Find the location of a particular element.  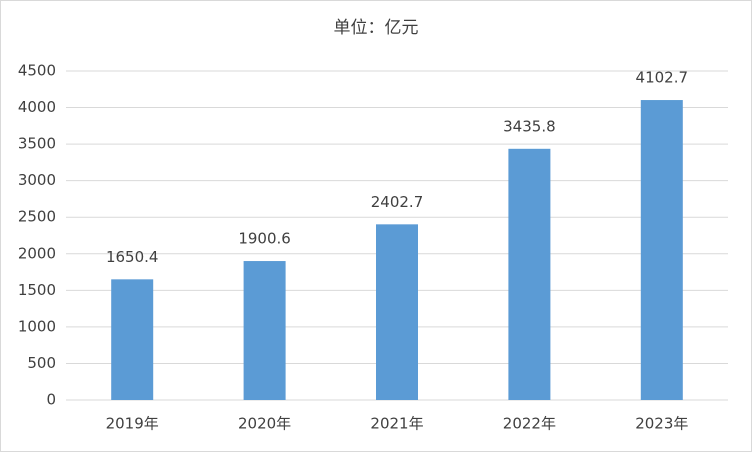

x-tick-label: 2022年 is located at coordinates (529, 424).